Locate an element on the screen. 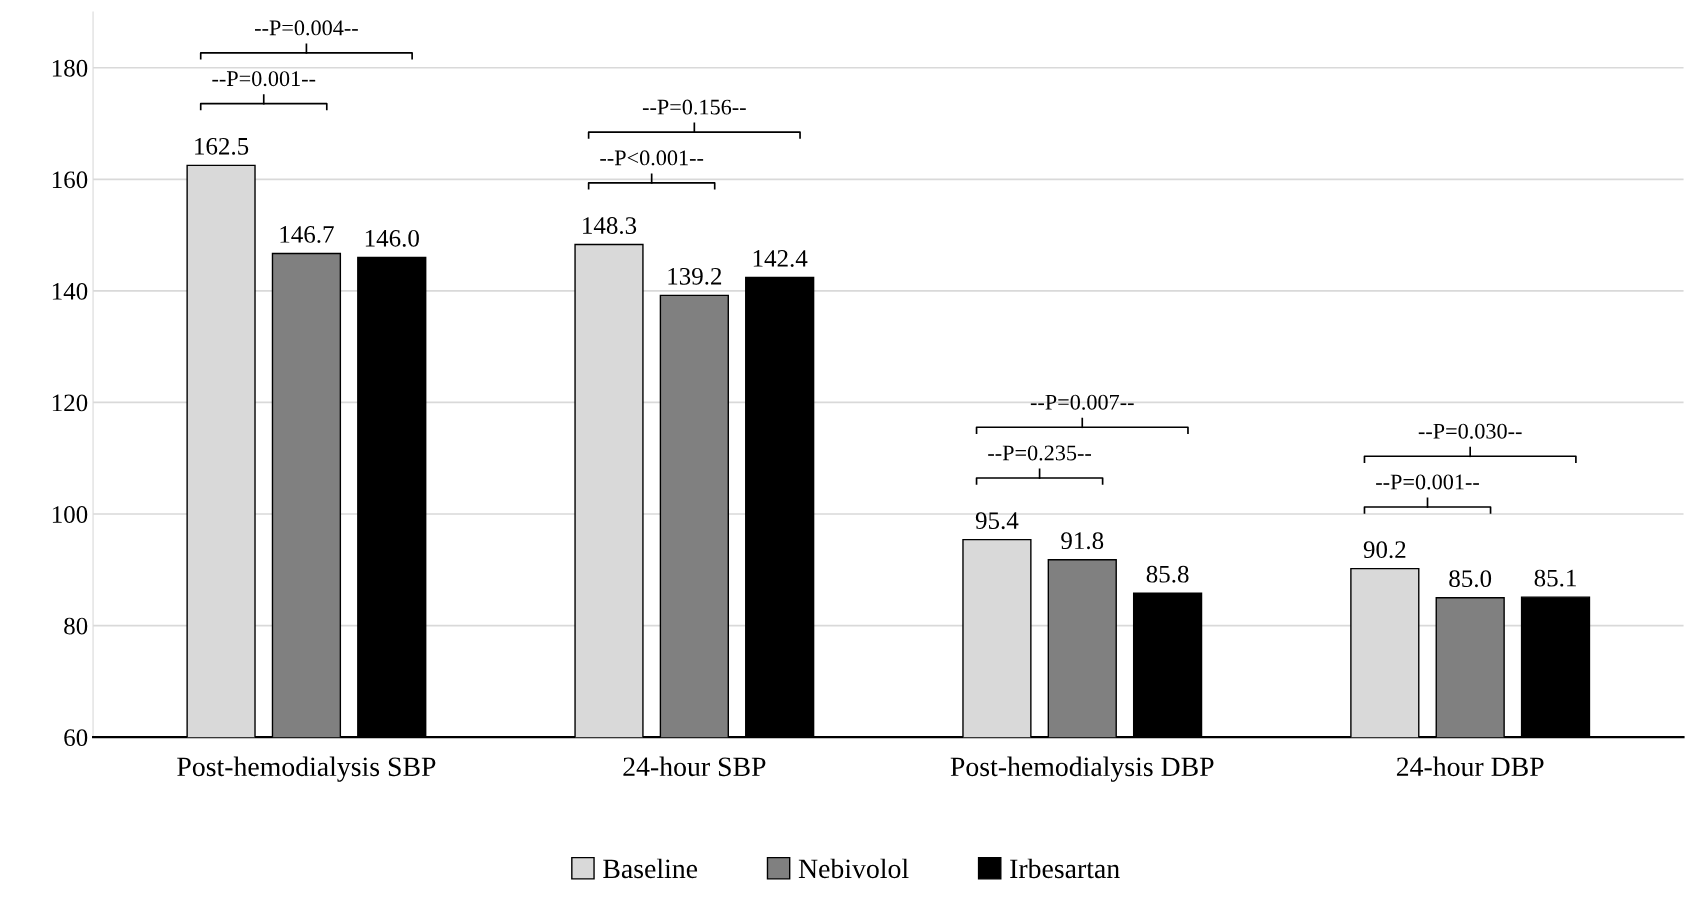 This screenshot has width=1692, height=918. y-tick-label: 100 is located at coordinates (70, 514).